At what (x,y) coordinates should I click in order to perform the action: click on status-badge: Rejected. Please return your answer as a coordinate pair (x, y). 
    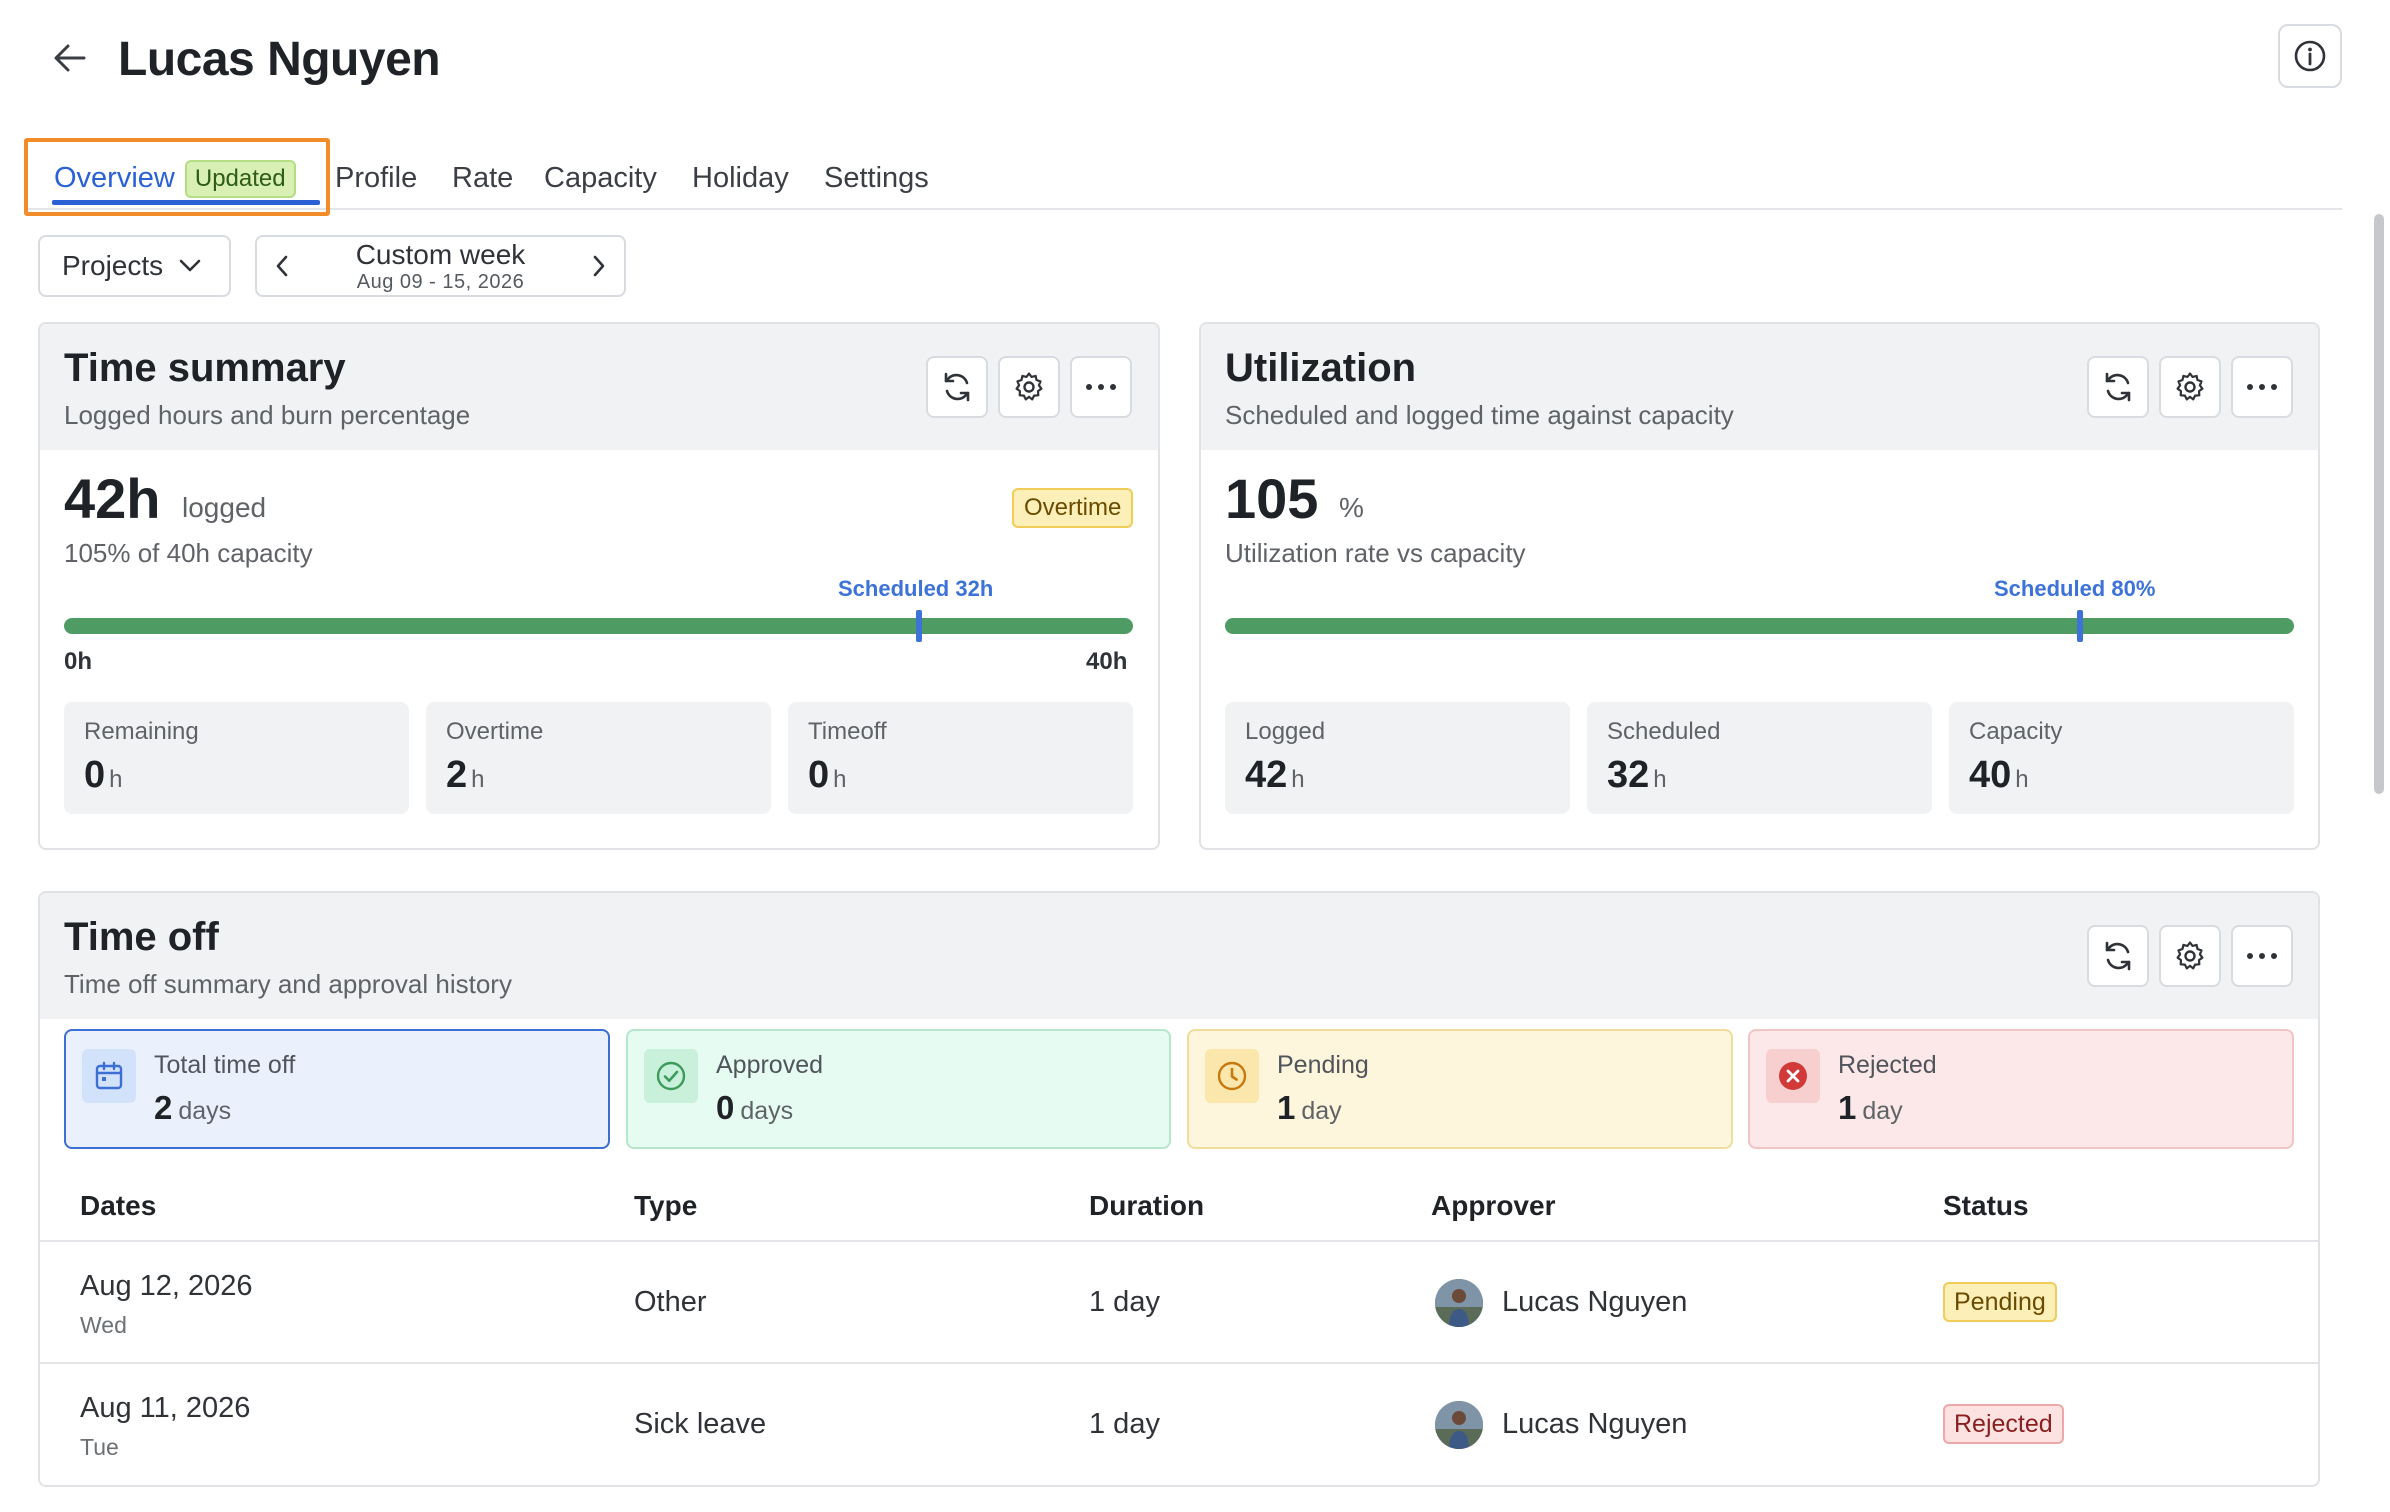
    Looking at the image, I should click on (2003, 1424).